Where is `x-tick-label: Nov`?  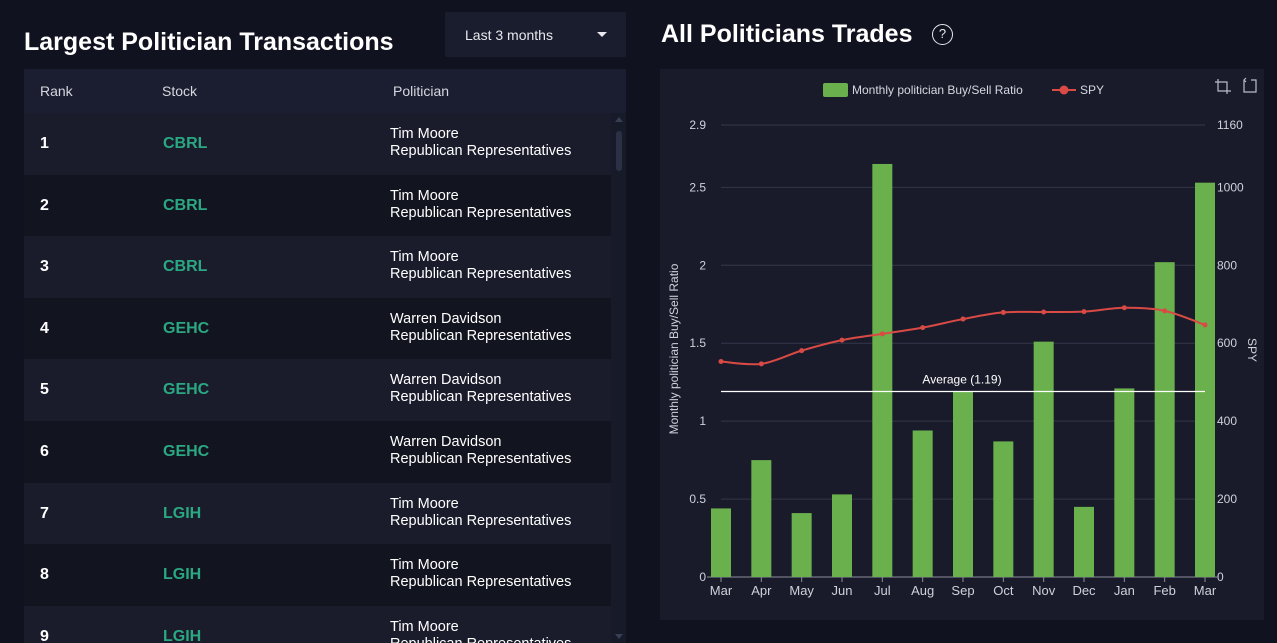 x-tick-label: Nov is located at coordinates (1044, 590).